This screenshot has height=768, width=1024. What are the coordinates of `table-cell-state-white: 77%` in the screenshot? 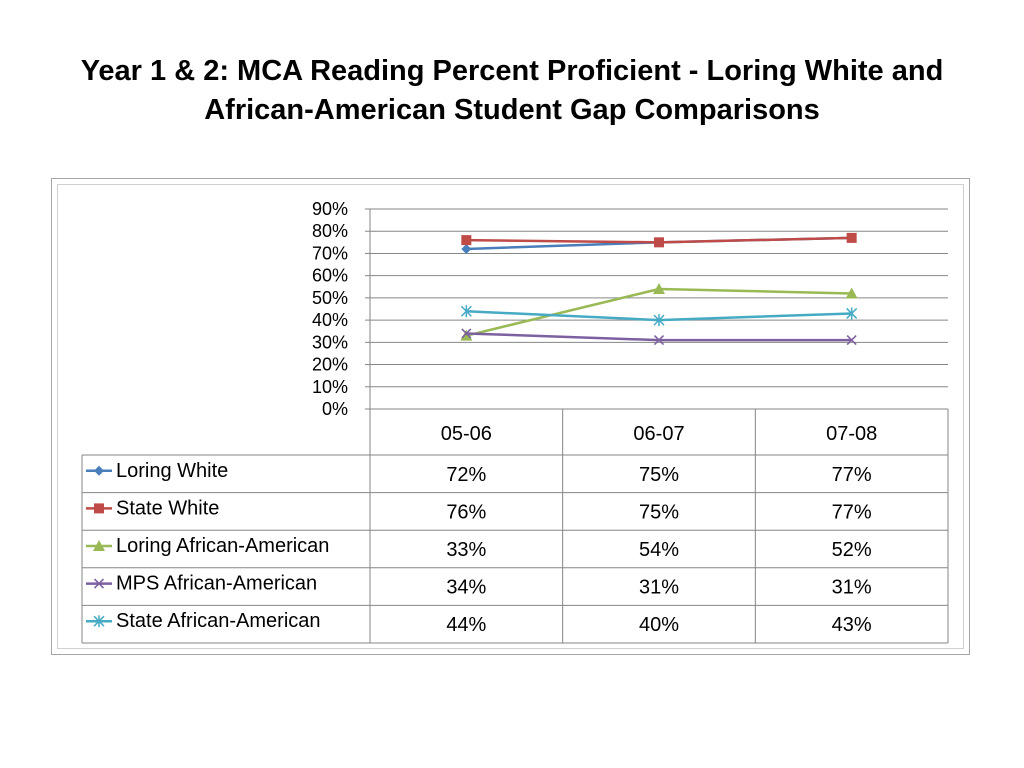 It's located at (852, 512).